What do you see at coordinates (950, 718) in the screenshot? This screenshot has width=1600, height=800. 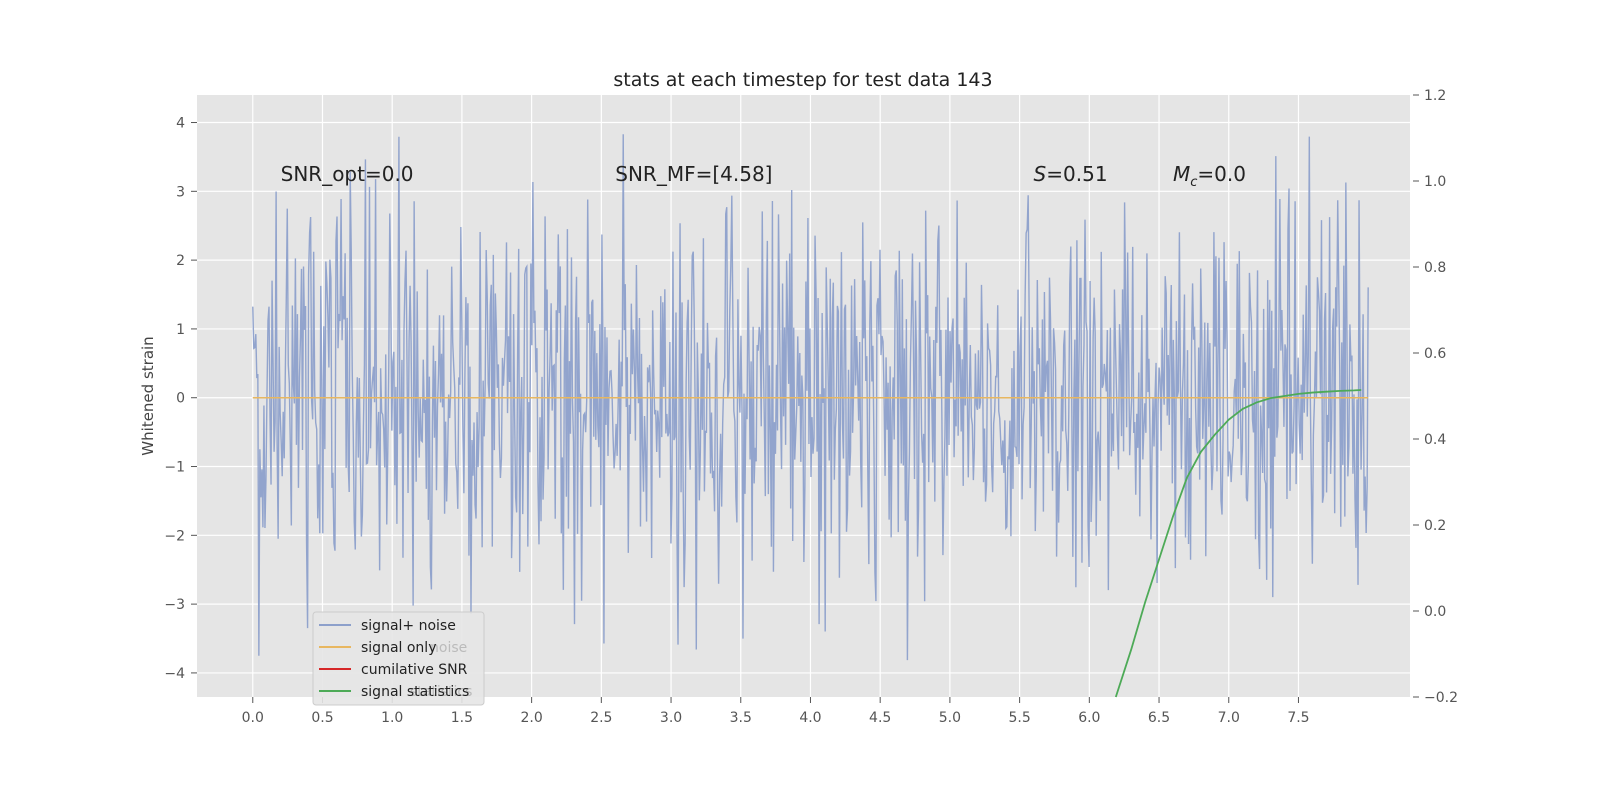 I see `x-tick-label: 5.0` at bounding box center [950, 718].